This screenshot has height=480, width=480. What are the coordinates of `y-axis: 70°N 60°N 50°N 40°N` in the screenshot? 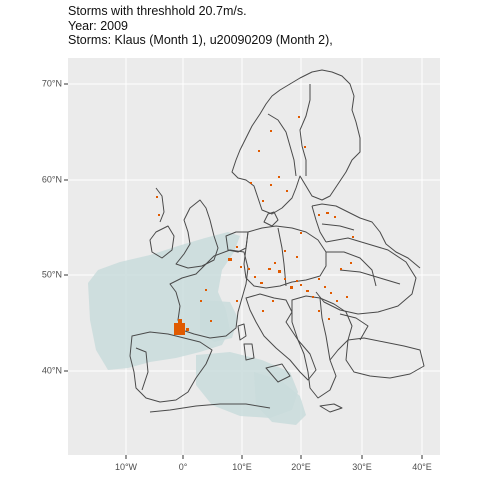 It's located at (55, 226).